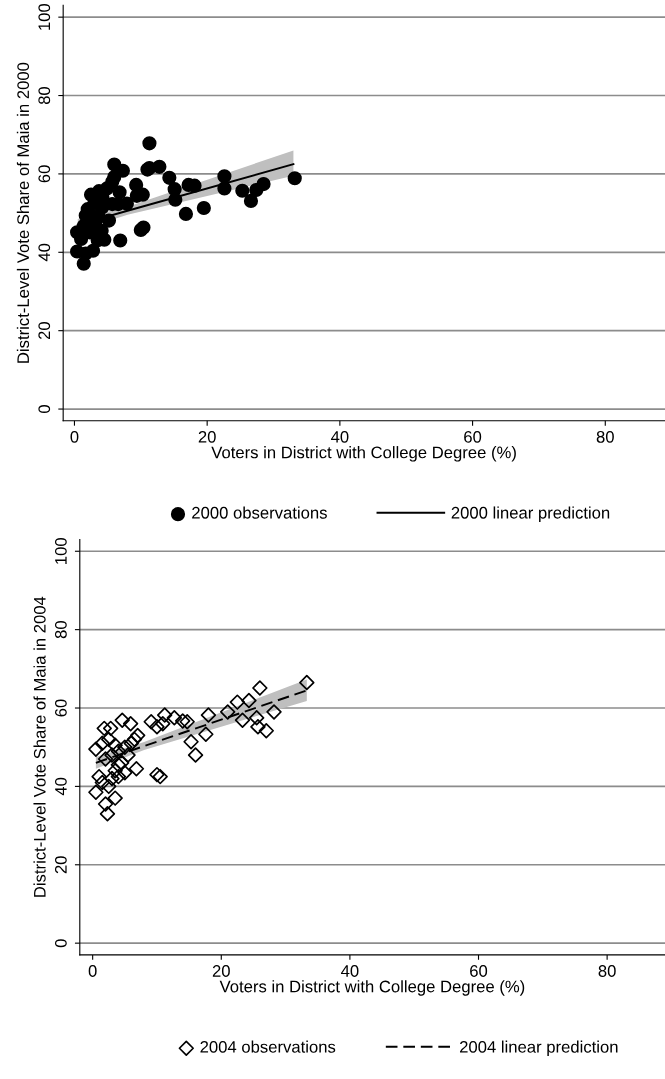  Describe the element at coordinates (259, 512) in the screenshot. I see `legend-label: 2000 observations` at that location.